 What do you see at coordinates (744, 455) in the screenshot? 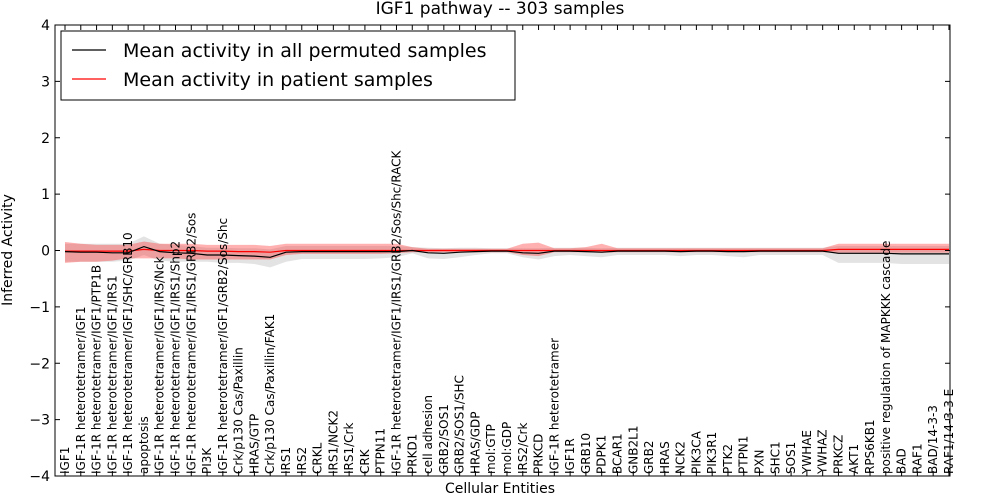
I see `x-tick-label: PTPN1` at bounding box center [744, 455].